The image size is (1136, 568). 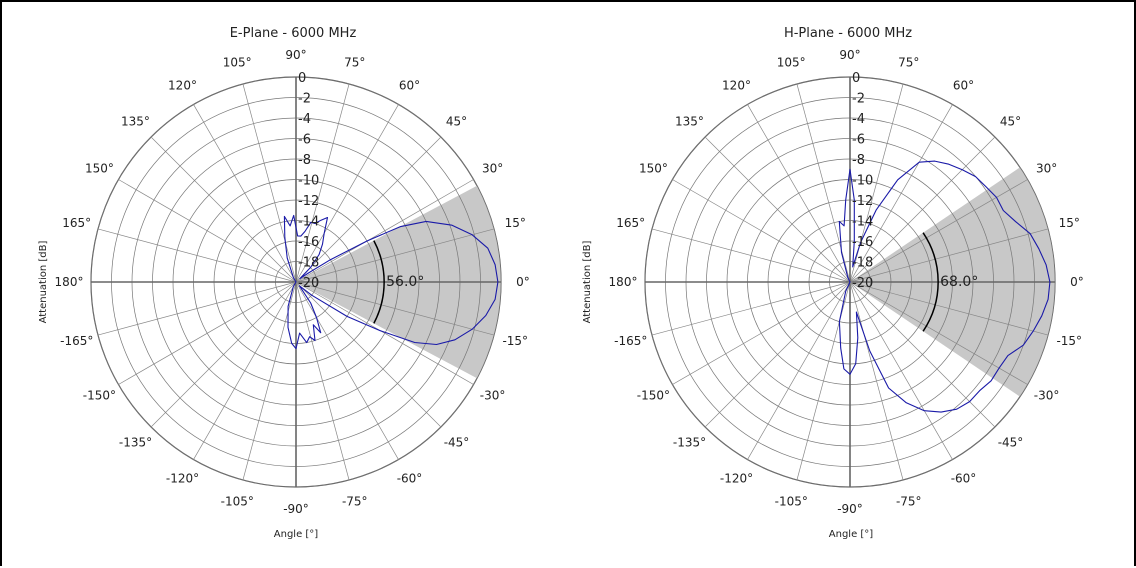 What do you see at coordinates (293, 33) in the screenshot?
I see `chart-title-e-plane: E-Plane - 6000 MHz` at bounding box center [293, 33].